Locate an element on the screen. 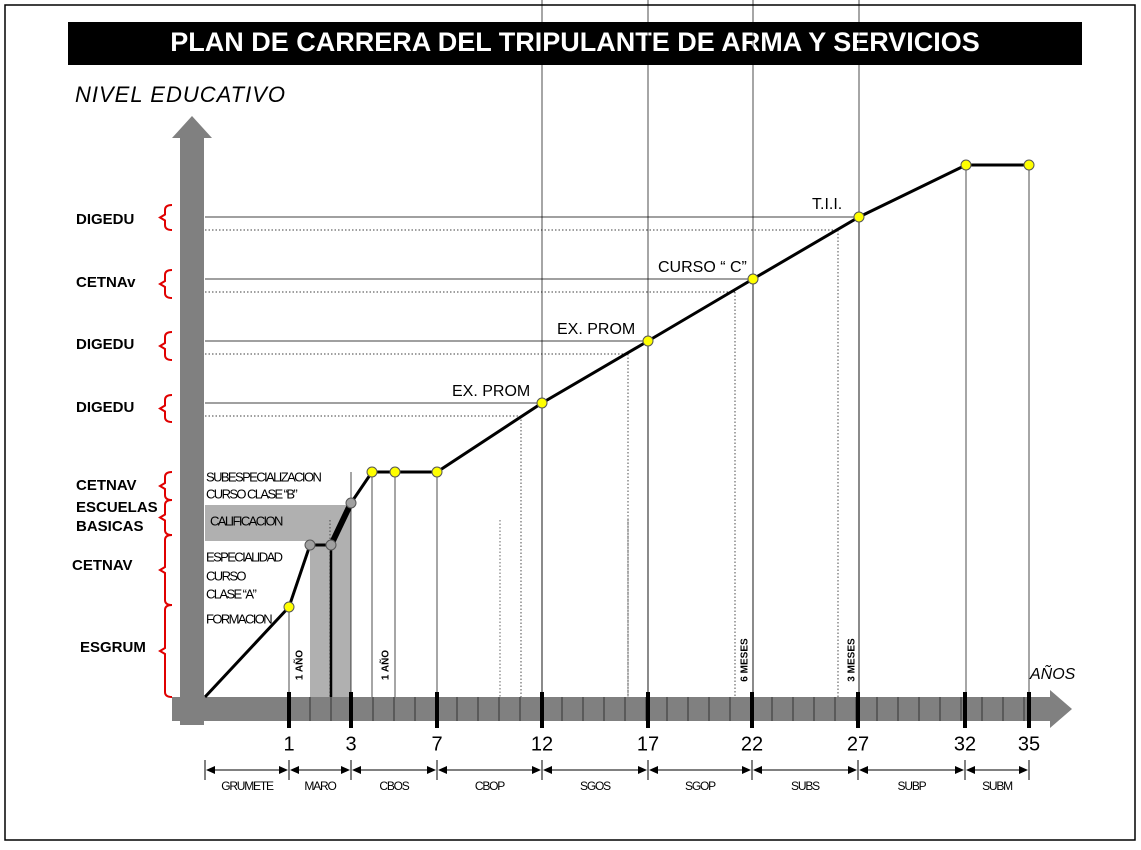  rank-label: CBOP is located at coordinates (490, 786).